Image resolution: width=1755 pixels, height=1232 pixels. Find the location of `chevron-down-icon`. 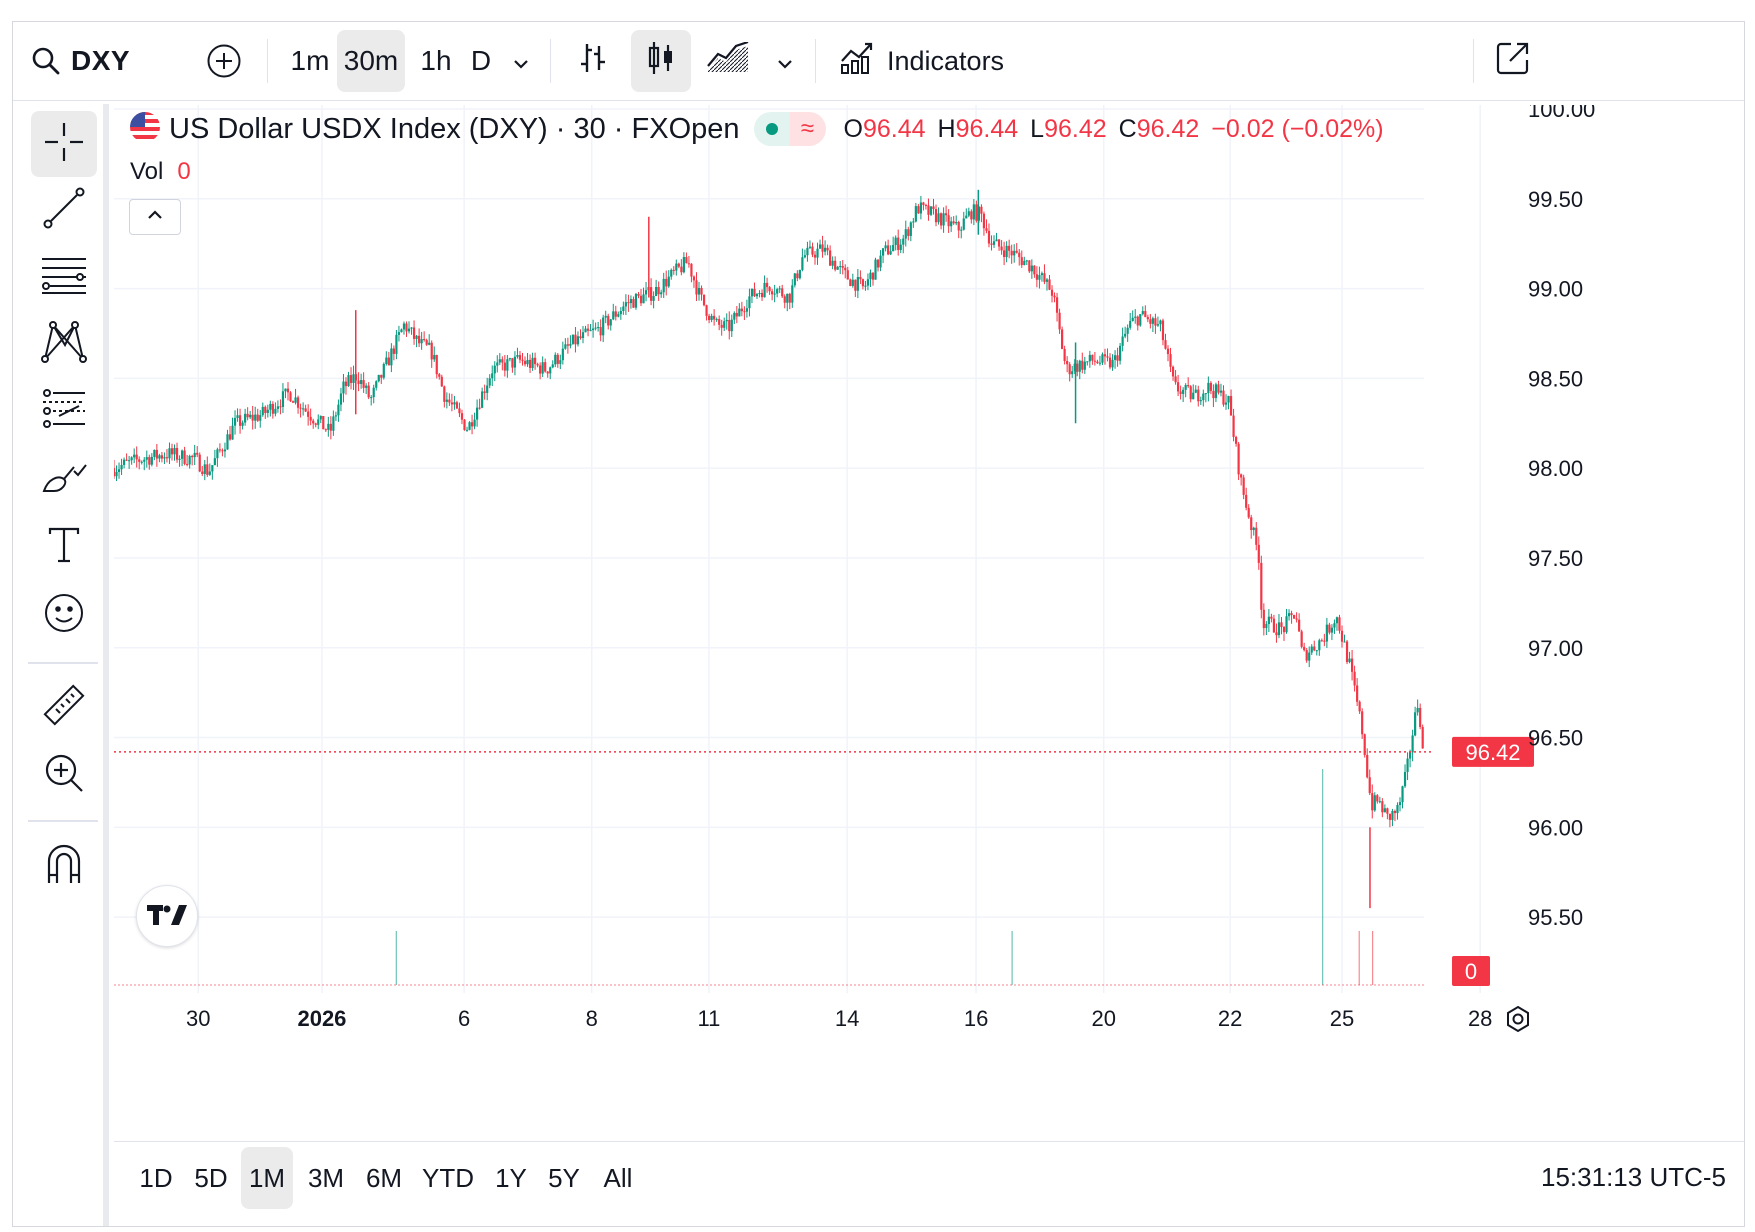

chevron-down-icon is located at coordinates (521, 61).